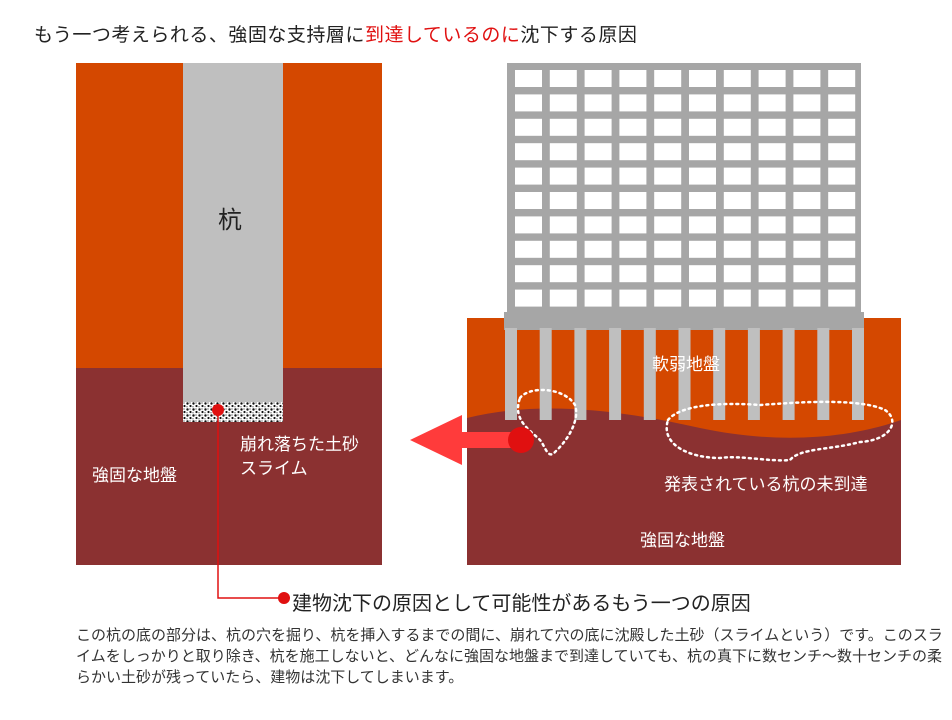 This screenshot has width=952, height=720. I want to click on title-highlight: 到達しているのに, so click(442, 35).